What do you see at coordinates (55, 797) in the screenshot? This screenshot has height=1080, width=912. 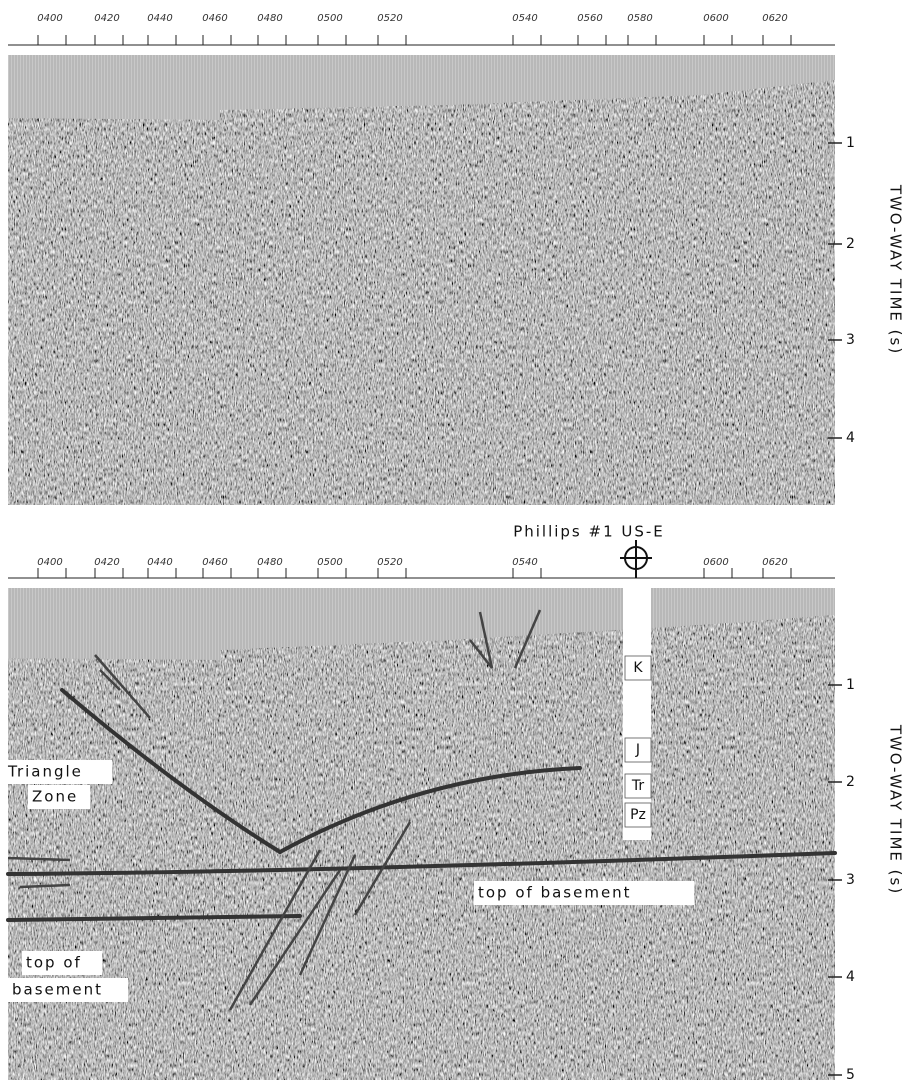 I see `annotation: Zone` at bounding box center [55, 797].